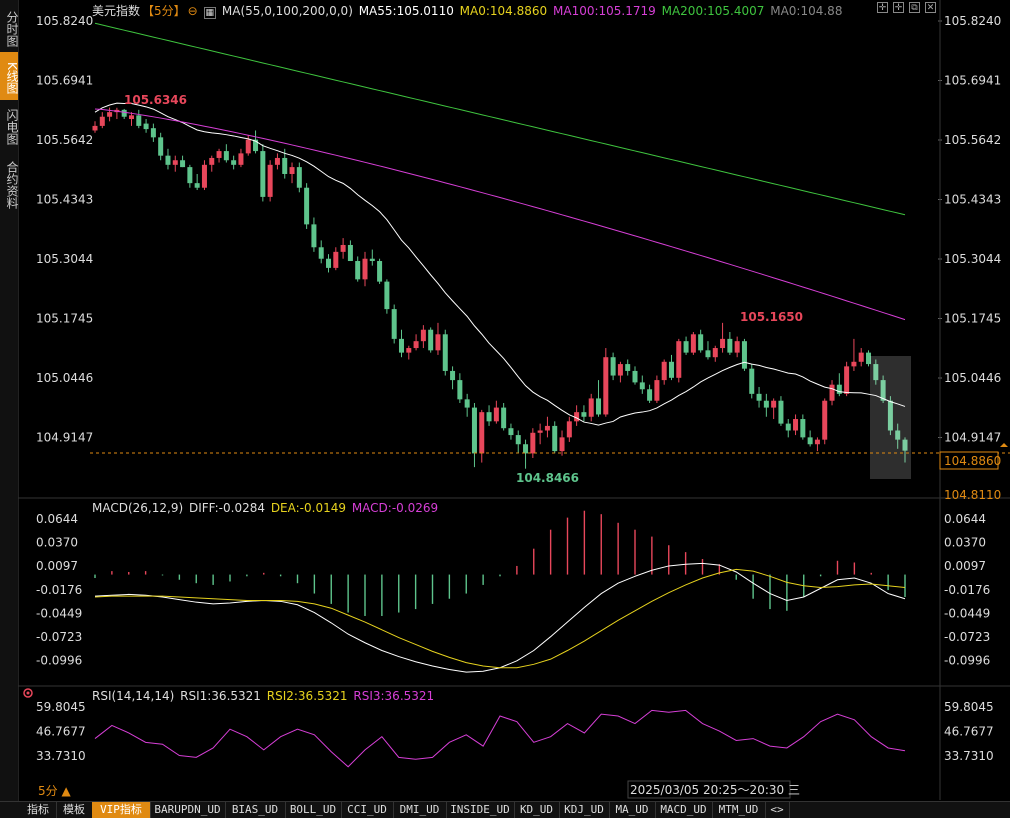 Image resolution: width=1010 pixels, height=818 pixels. What do you see at coordinates (38, 810) in the screenshot?
I see `indicator-tab: 指标` at bounding box center [38, 810].